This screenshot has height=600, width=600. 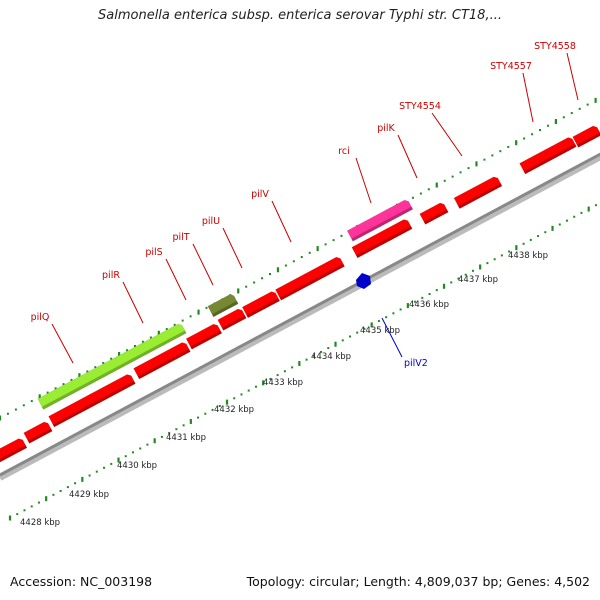 What do you see at coordinates (89, 495) in the screenshot?
I see `scale-label: 4429 kbp` at bounding box center [89, 495].